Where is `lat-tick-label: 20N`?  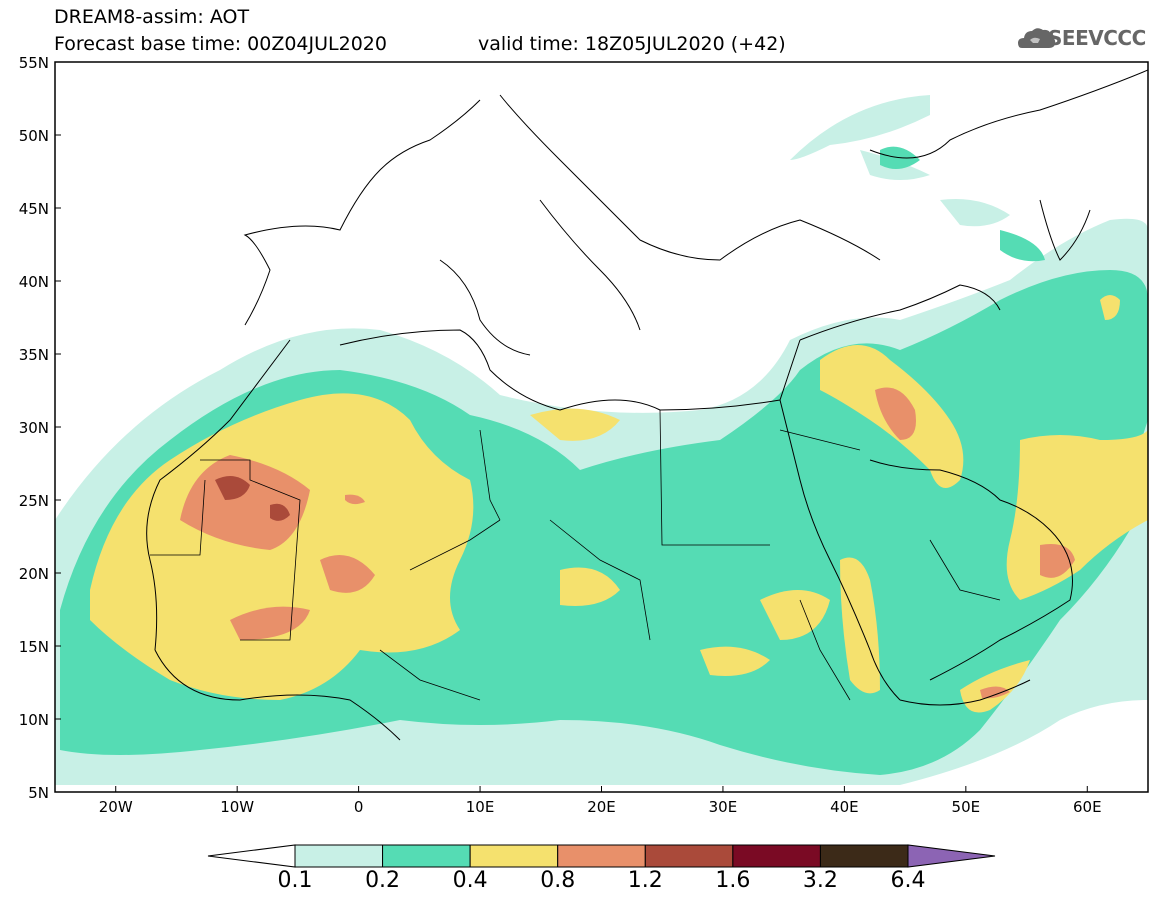 lat-tick-label: 20N is located at coordinates (34, 574).